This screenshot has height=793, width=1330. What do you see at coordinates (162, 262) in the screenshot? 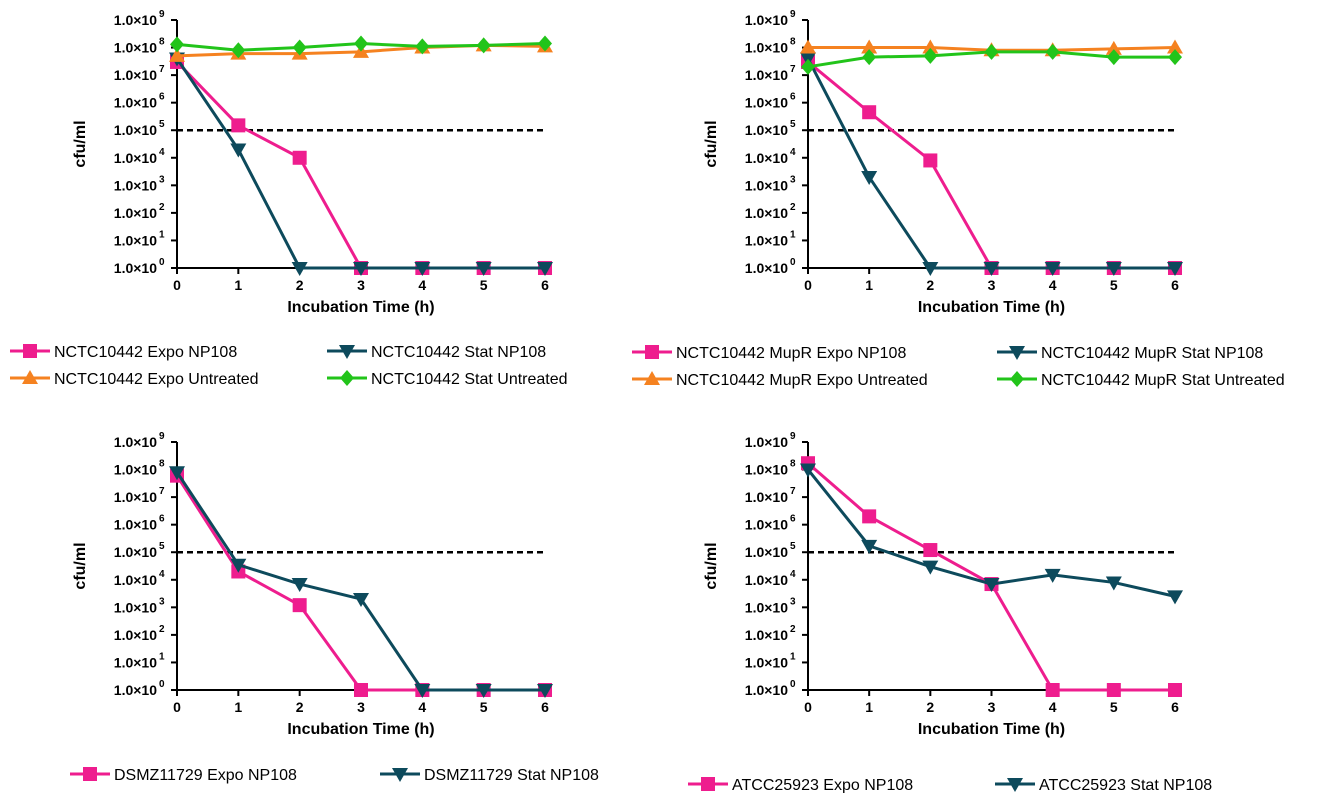
I see `y-tick-exponent: 0` at bounding box center [162, 262].